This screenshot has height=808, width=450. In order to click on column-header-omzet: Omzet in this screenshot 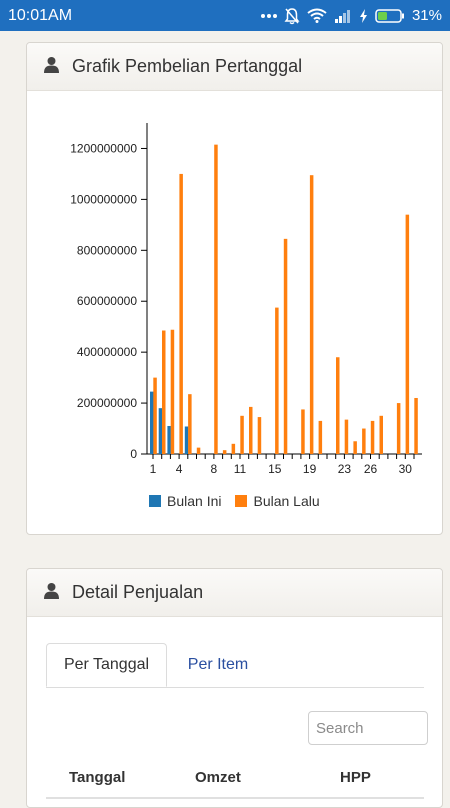, I will do `click(218, 777)`.